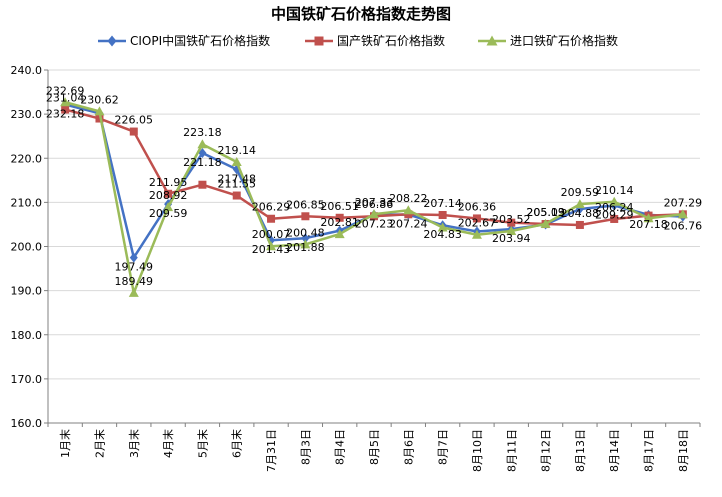 Image resolution: width=722 pixels, height=497 pixels. Describe the element at coordinates (99, 443) in the screenshot. I see `x-tick-label: 2月末` at that location.